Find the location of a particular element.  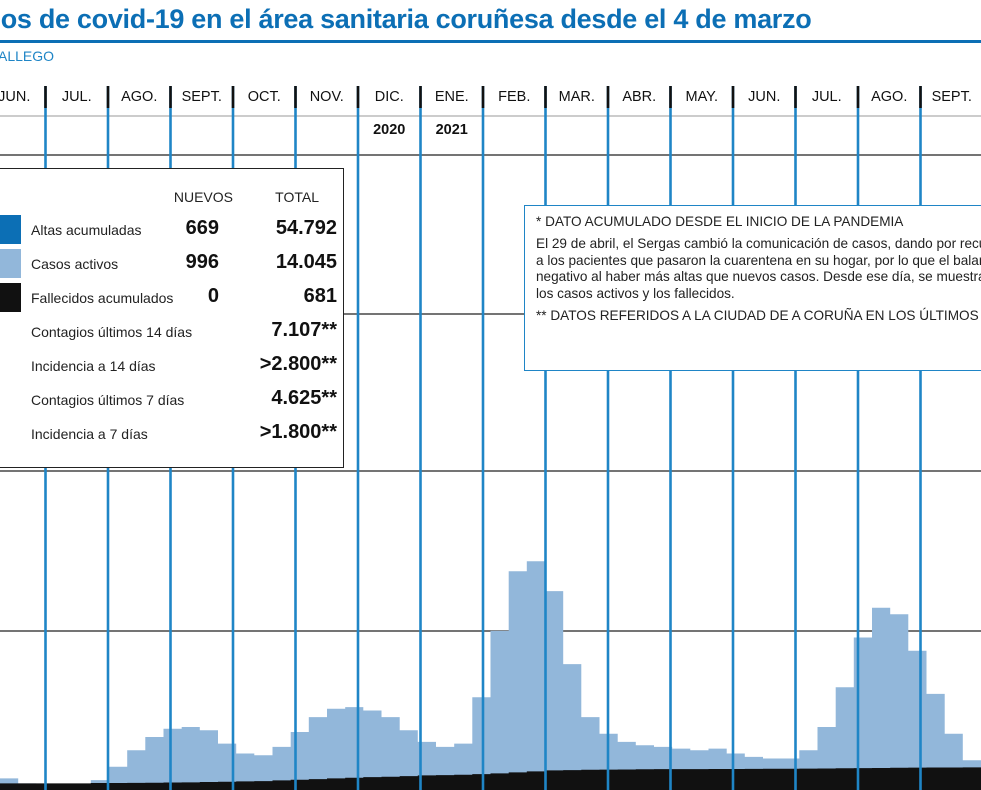

source-label: ALLEGO is located at coordinates (27, 56).